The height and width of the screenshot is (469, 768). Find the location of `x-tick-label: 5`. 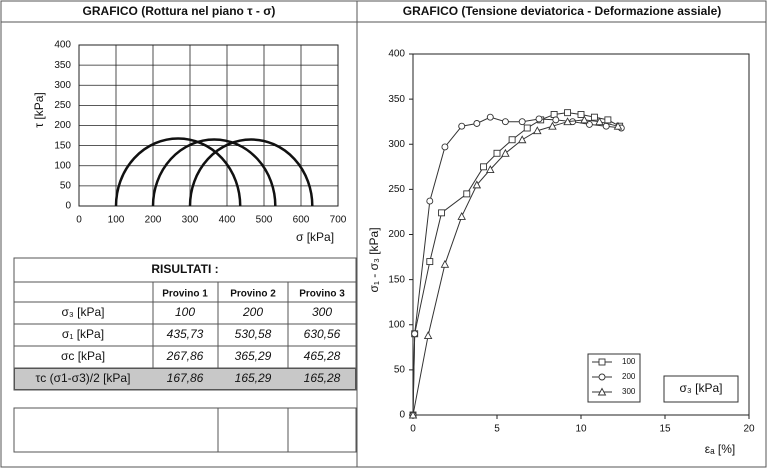

x-tick-label: 5 is located at coordinates (497, 429).